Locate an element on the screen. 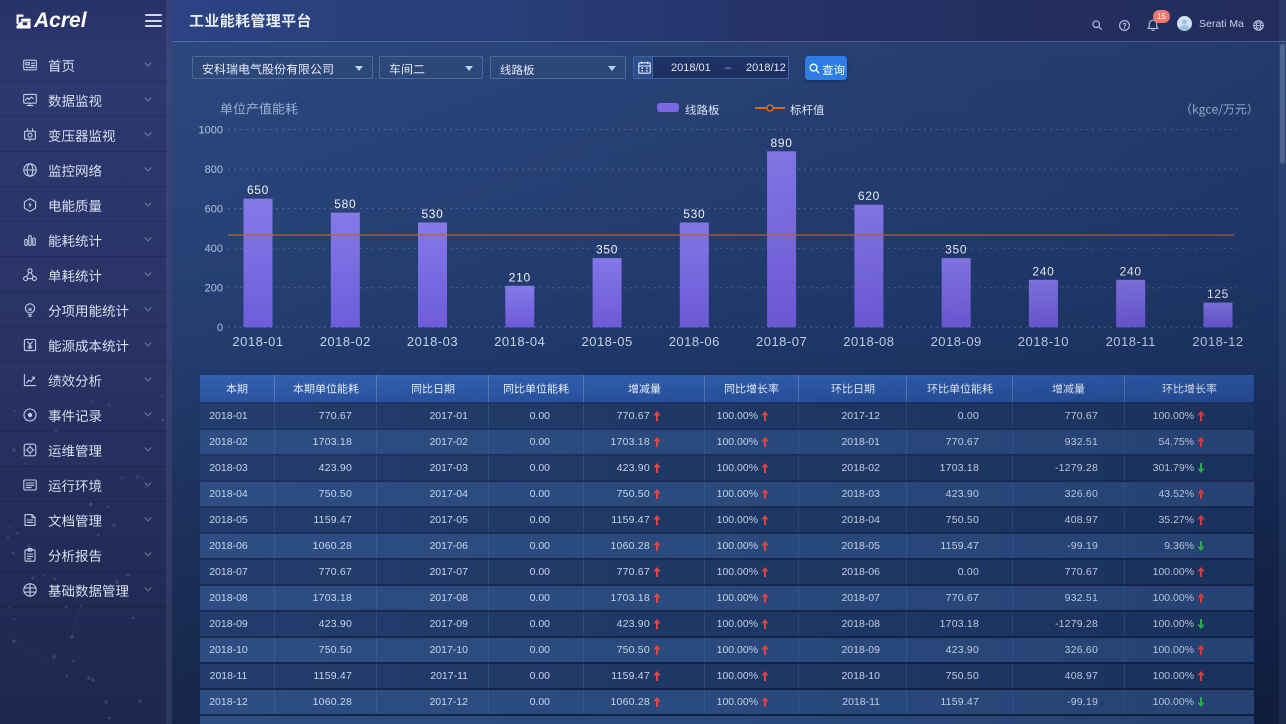 The image size is (1286, 724). svg-text: 125 is located at coordinates (1218, 294).